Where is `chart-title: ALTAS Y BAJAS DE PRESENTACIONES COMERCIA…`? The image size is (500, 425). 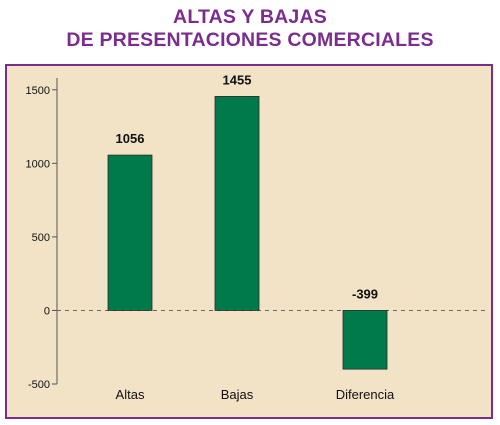 chart-title: ALTAS Y BAJAS DE PRESENTACIONES COMERCIA… is located at coordinates (250, 29).